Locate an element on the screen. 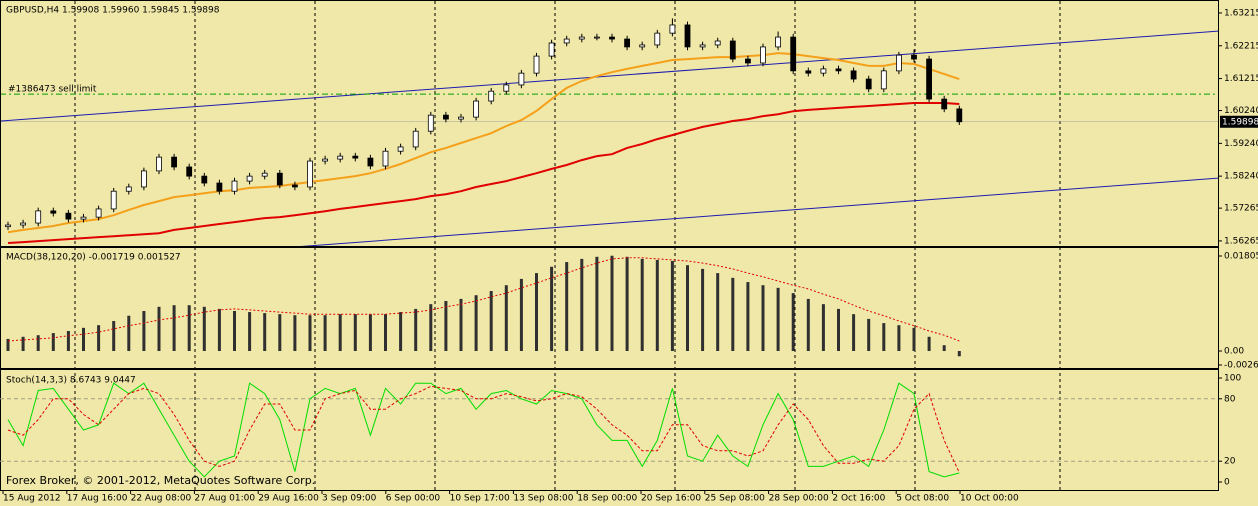  y-tick-label: 100 is located at coordinates (1232, 379).